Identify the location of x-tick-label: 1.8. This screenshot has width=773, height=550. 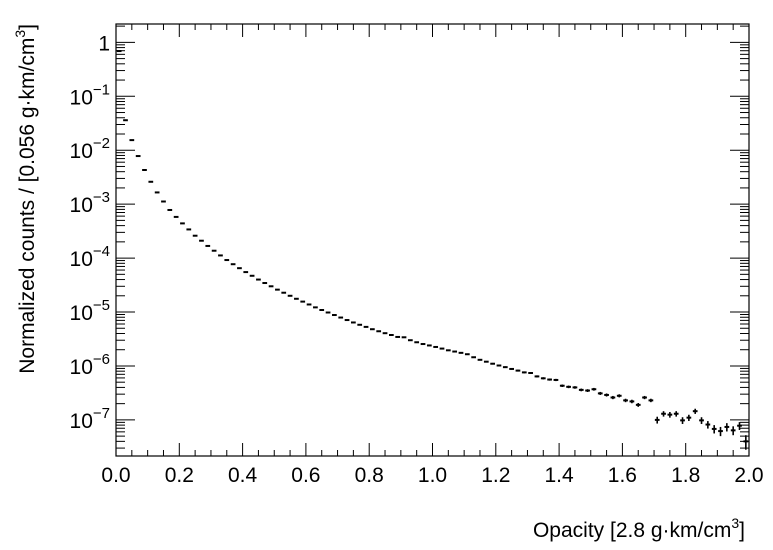
(685, 475).